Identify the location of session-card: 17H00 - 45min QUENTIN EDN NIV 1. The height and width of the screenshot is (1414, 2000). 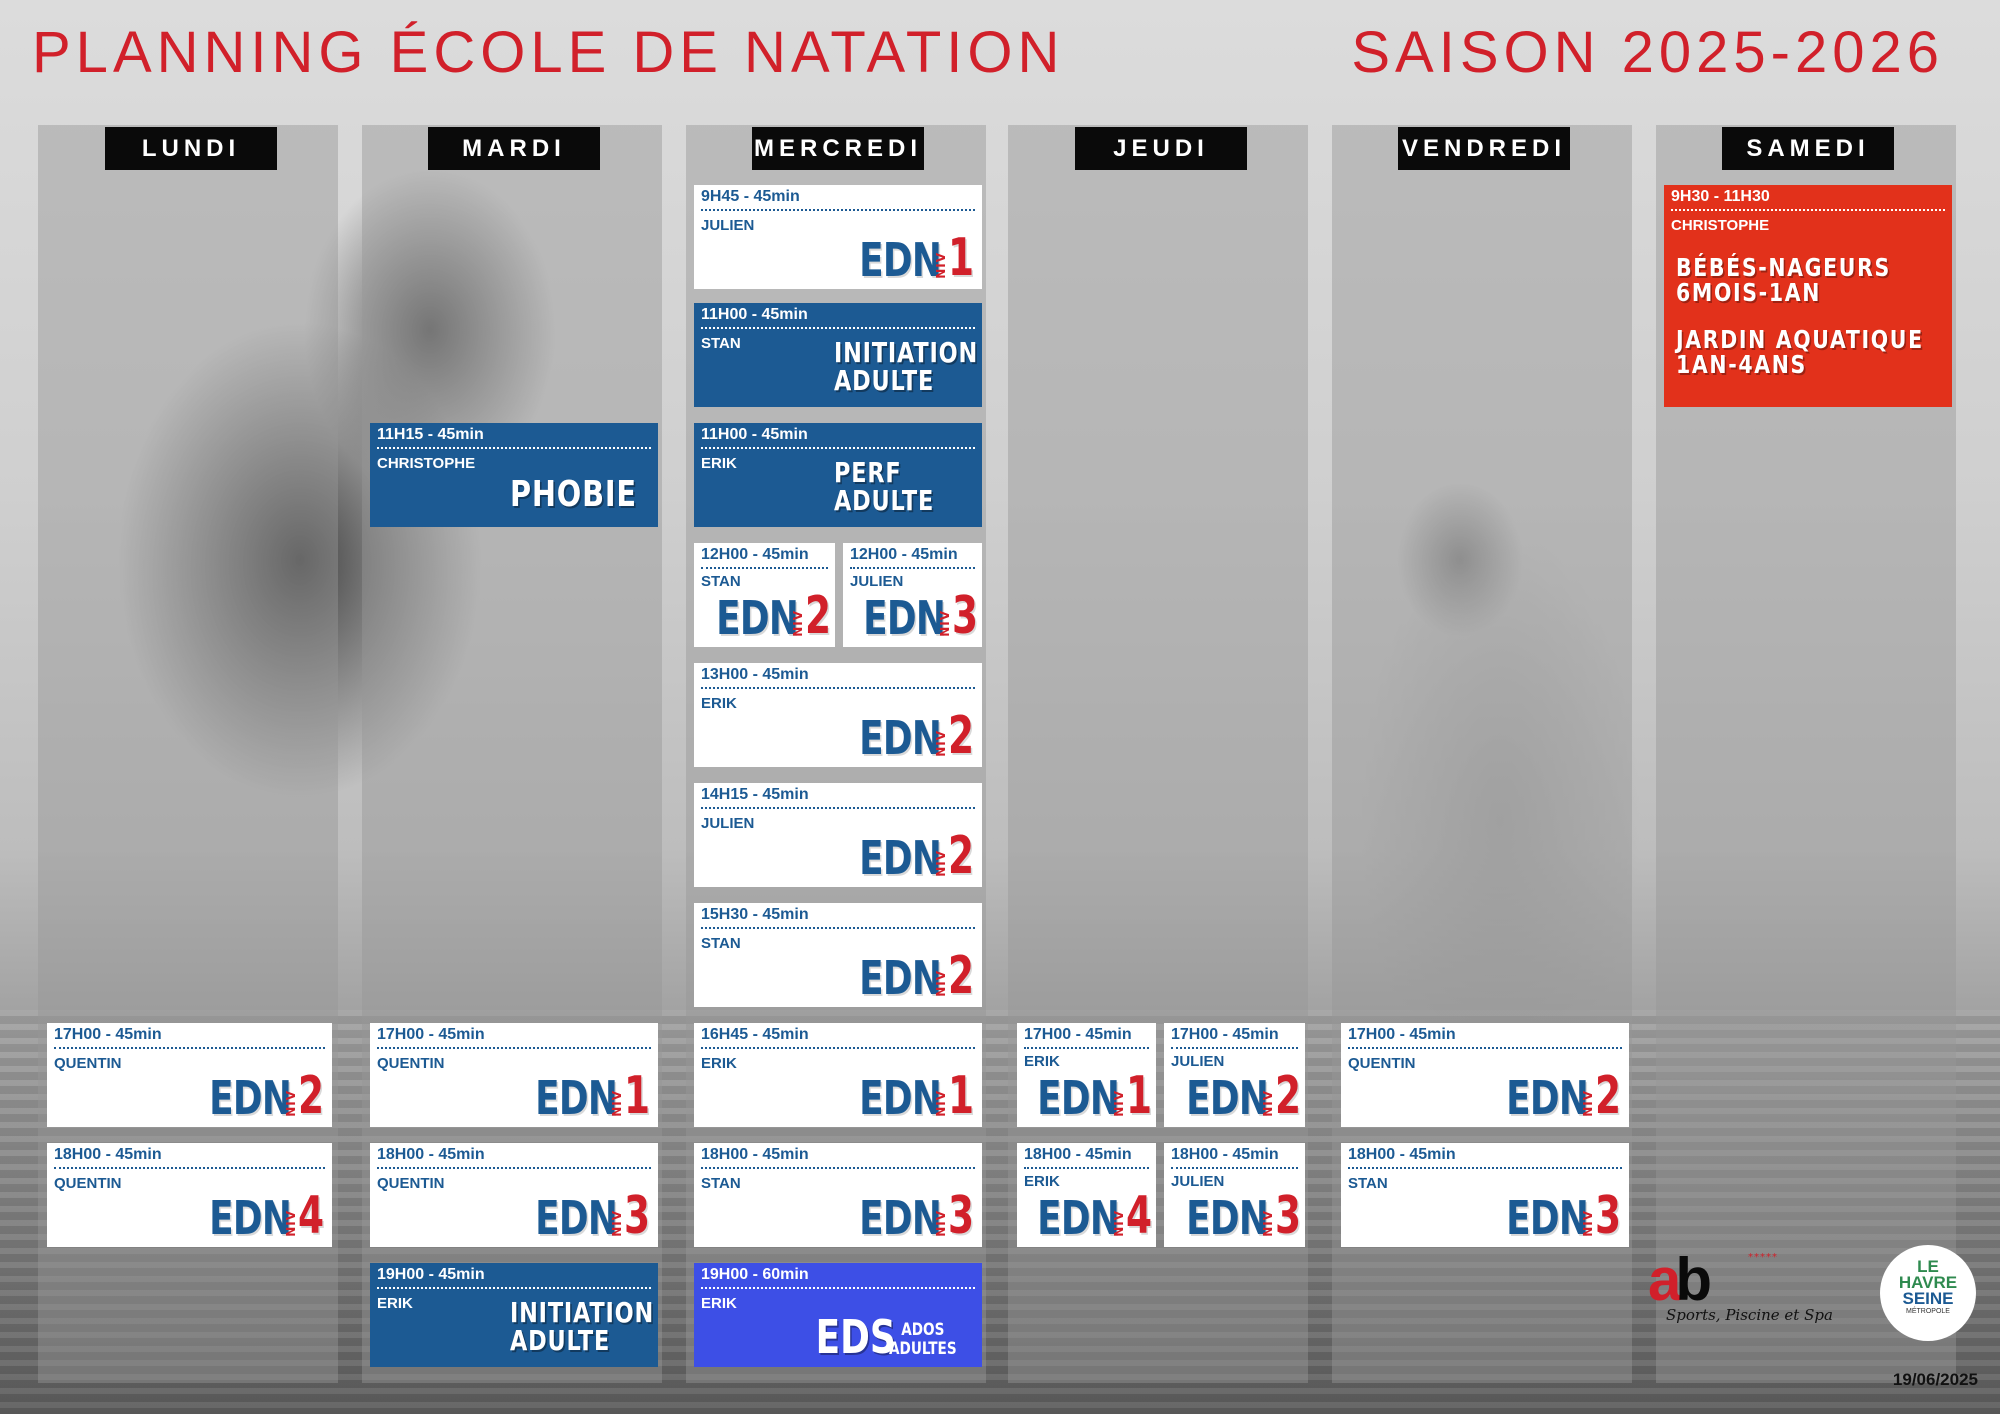
(514, 1075).